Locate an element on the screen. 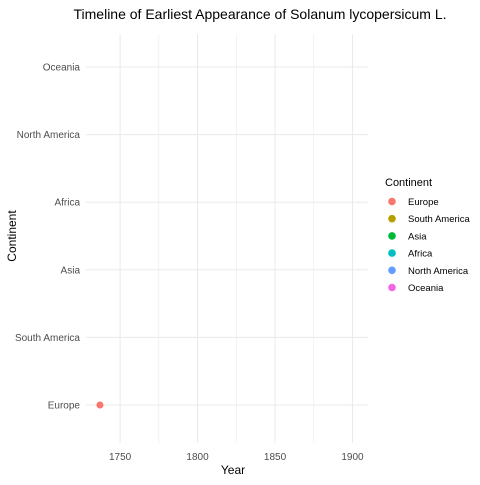  y-tick-label: South America is located at coordinates (47, 338).